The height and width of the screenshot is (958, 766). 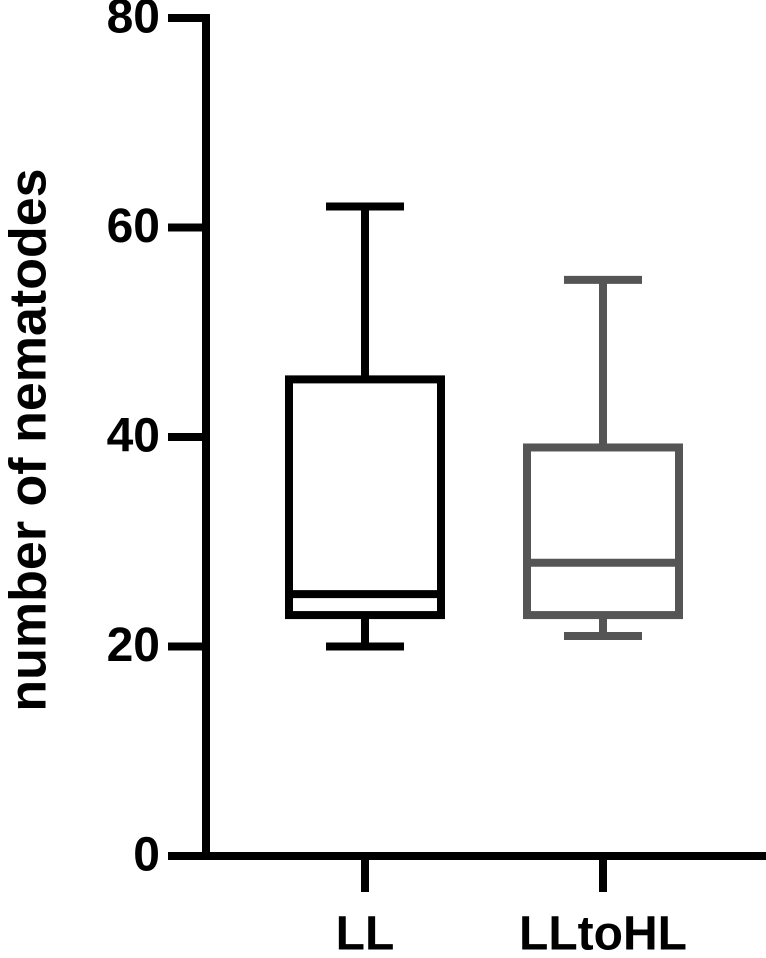 I want to click on y-axis-label: number of nematodes, so click(x=29, y=439).